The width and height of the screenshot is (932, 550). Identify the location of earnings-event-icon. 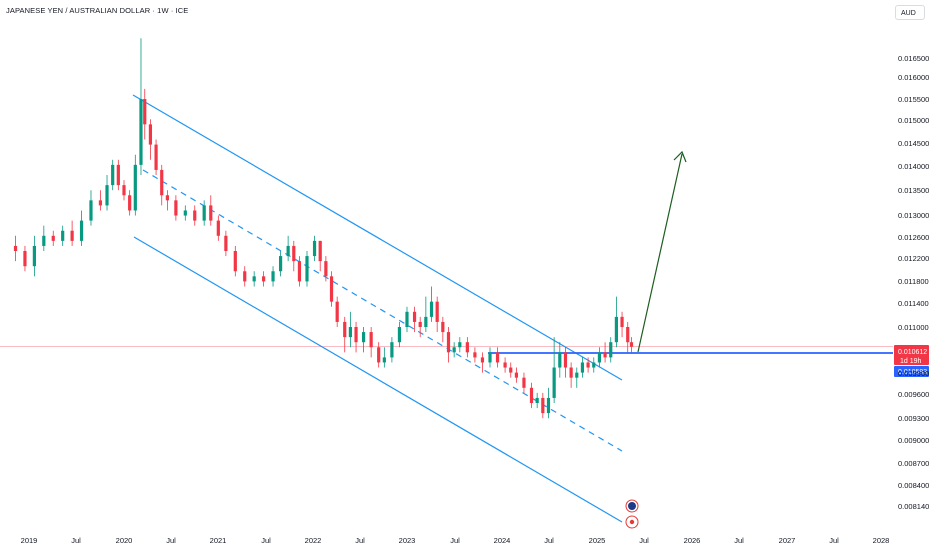
(632, 506).